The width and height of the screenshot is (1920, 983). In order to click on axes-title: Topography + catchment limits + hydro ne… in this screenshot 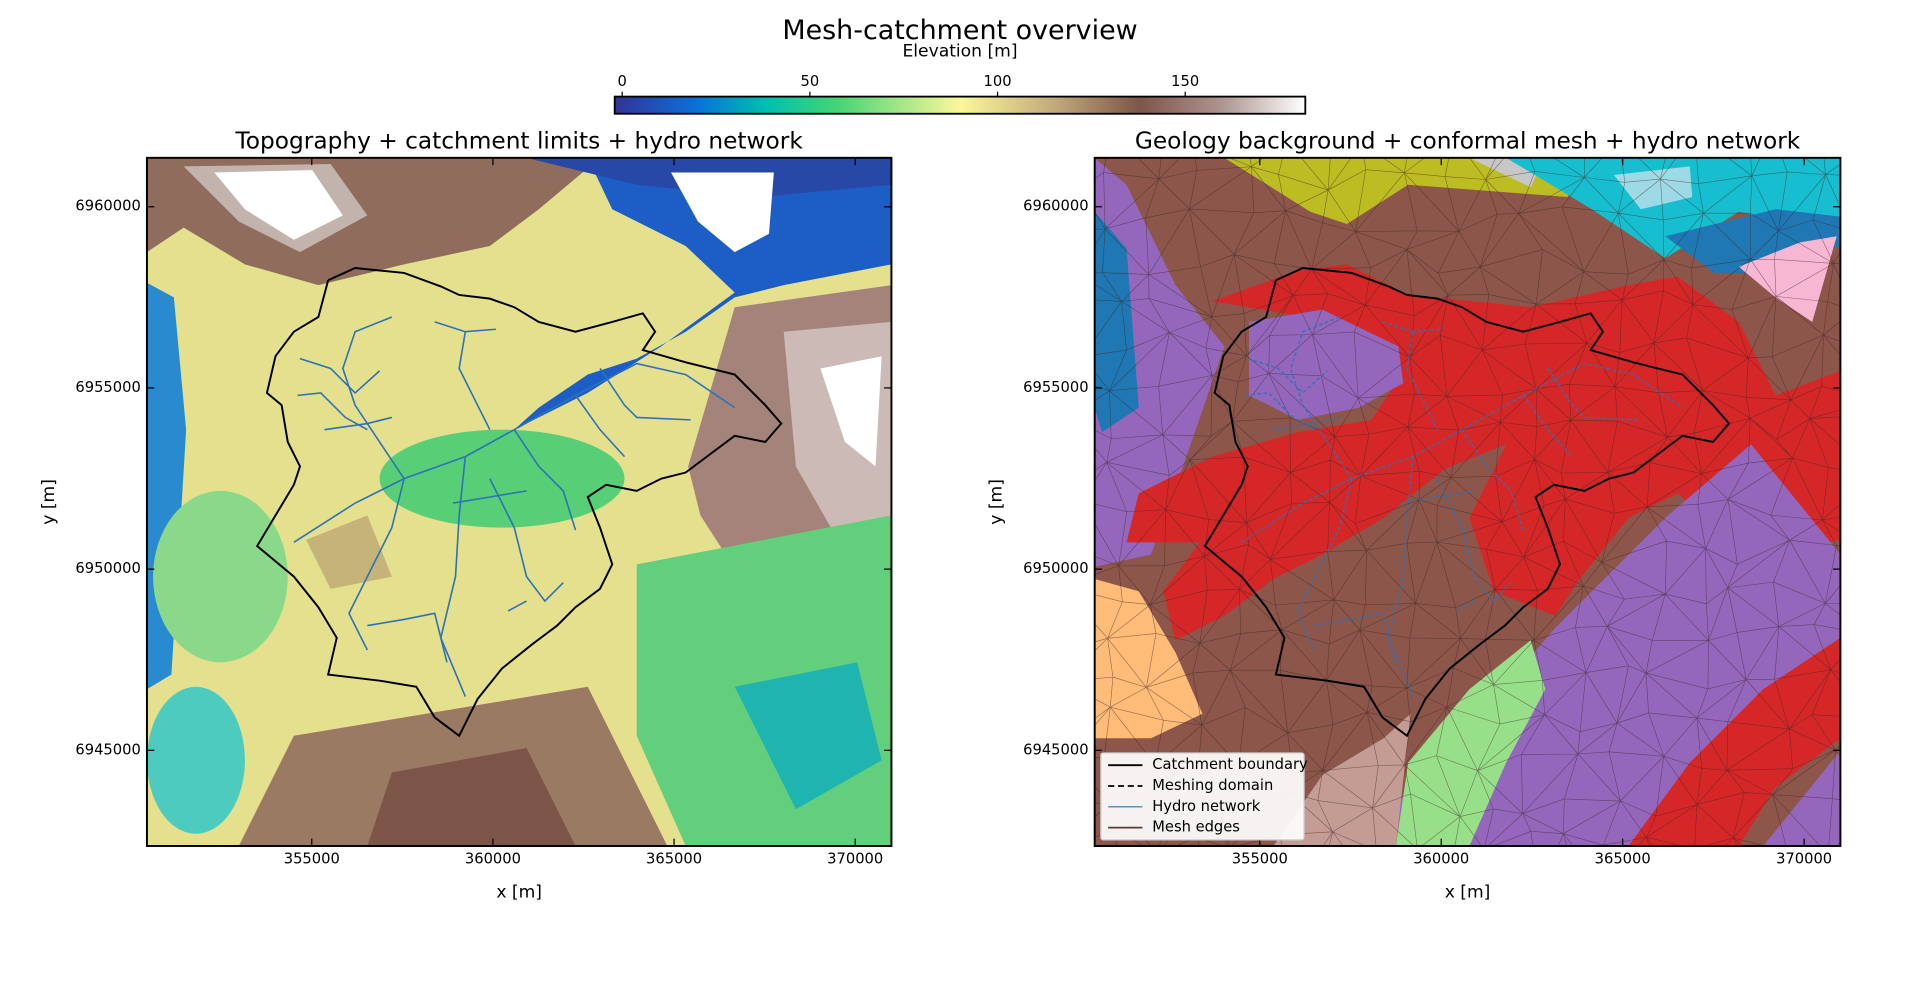, I will do `click(519, 140)`.